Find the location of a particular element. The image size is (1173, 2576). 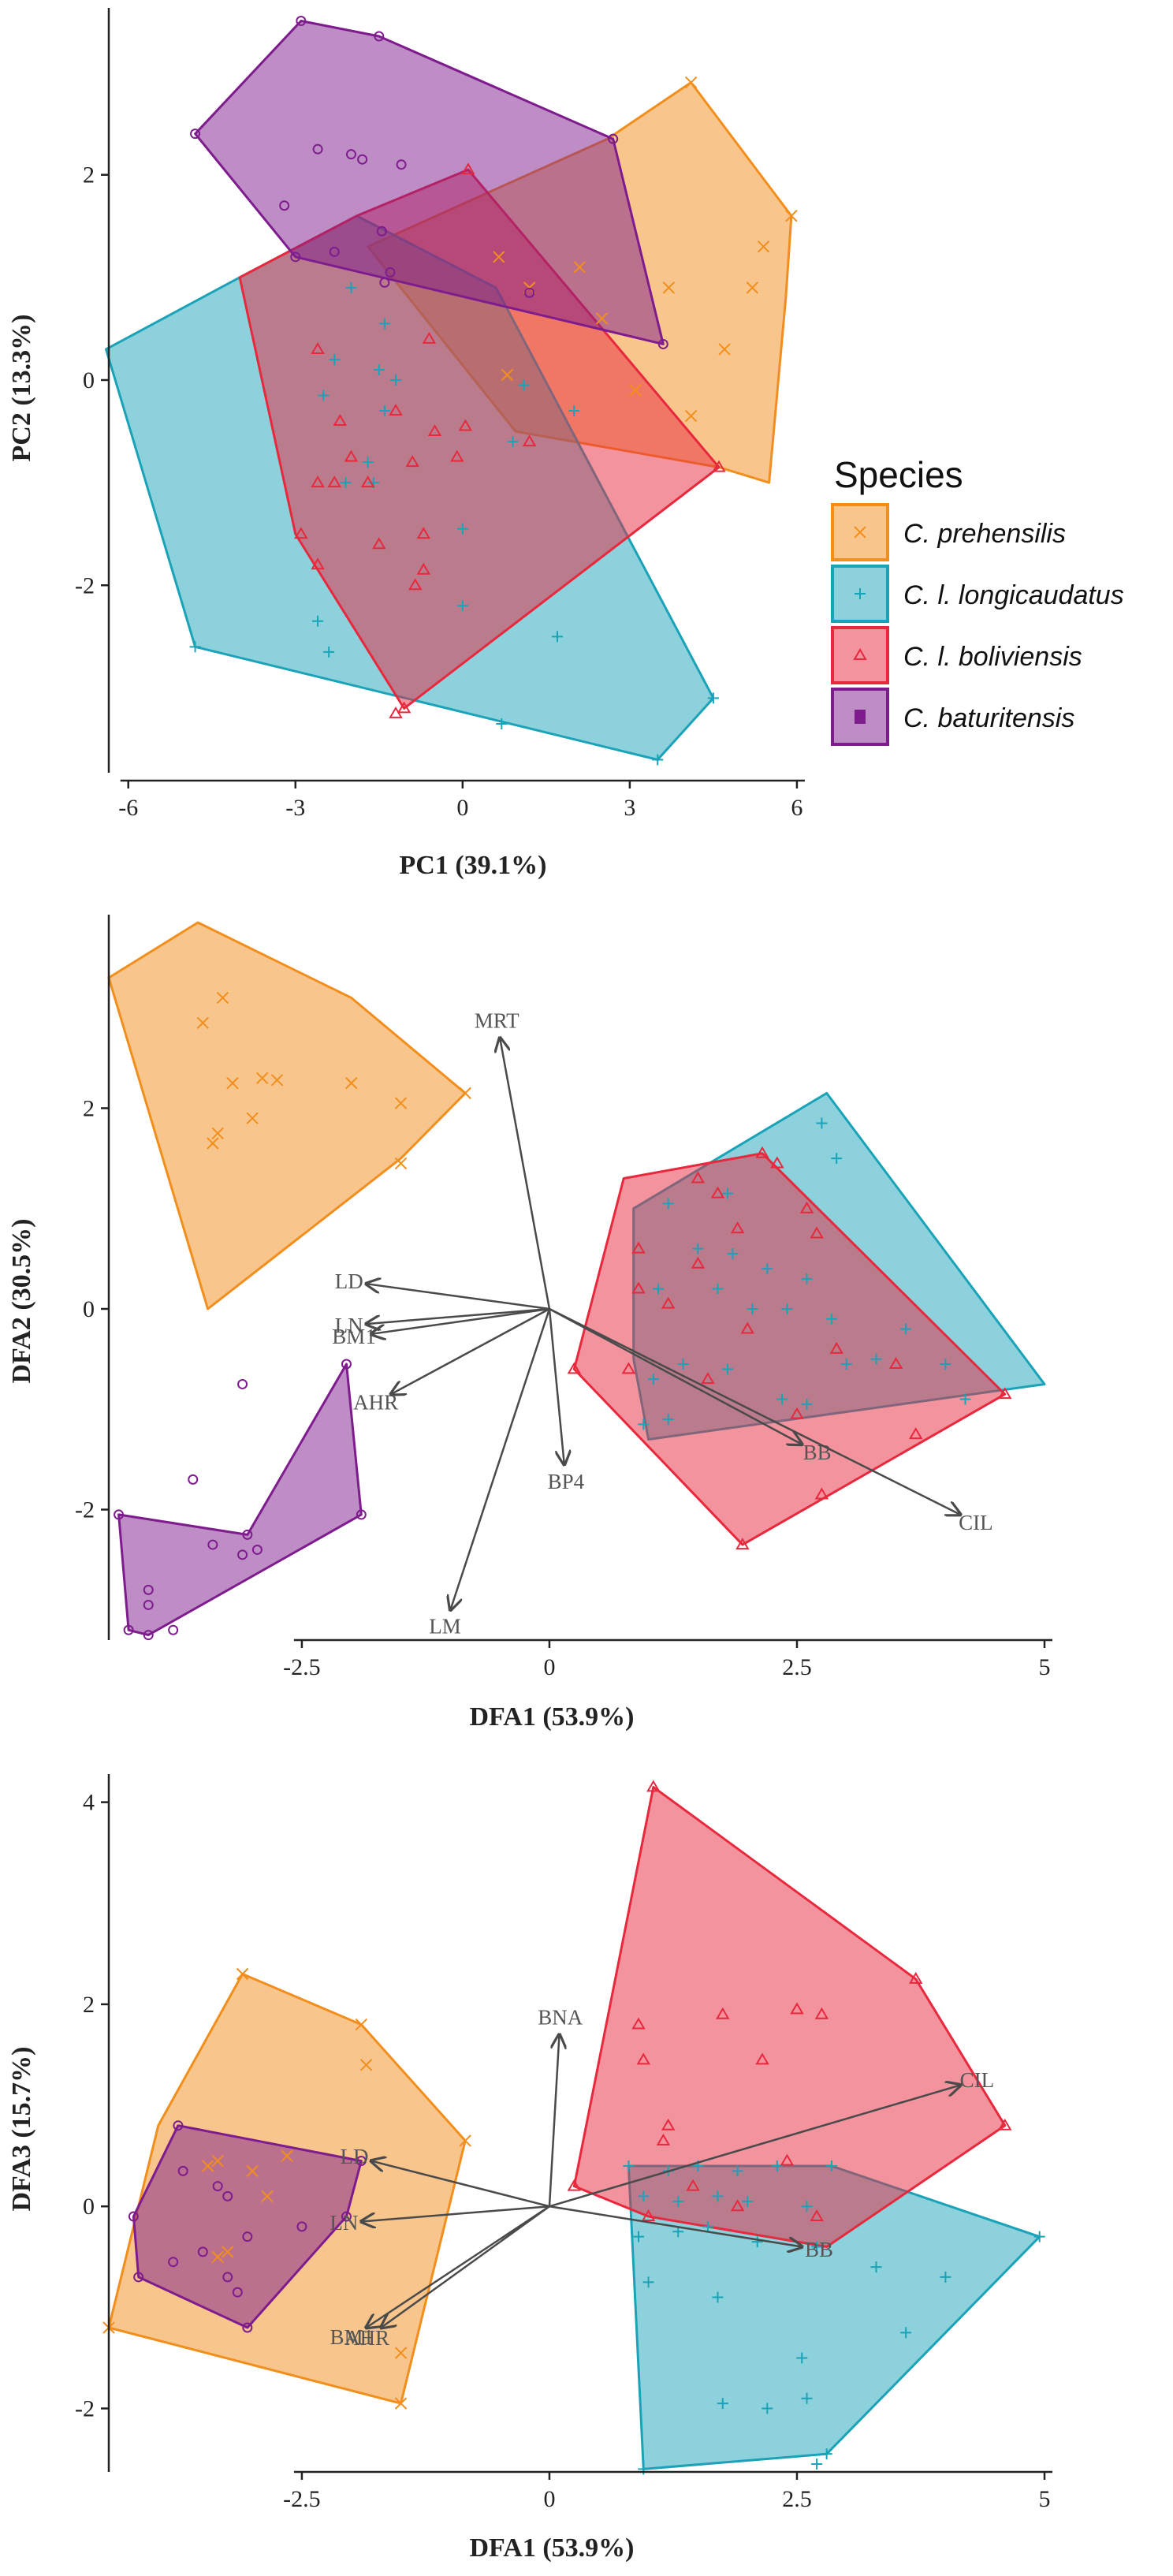

vector-cil is located at coordinates (754, 1411).